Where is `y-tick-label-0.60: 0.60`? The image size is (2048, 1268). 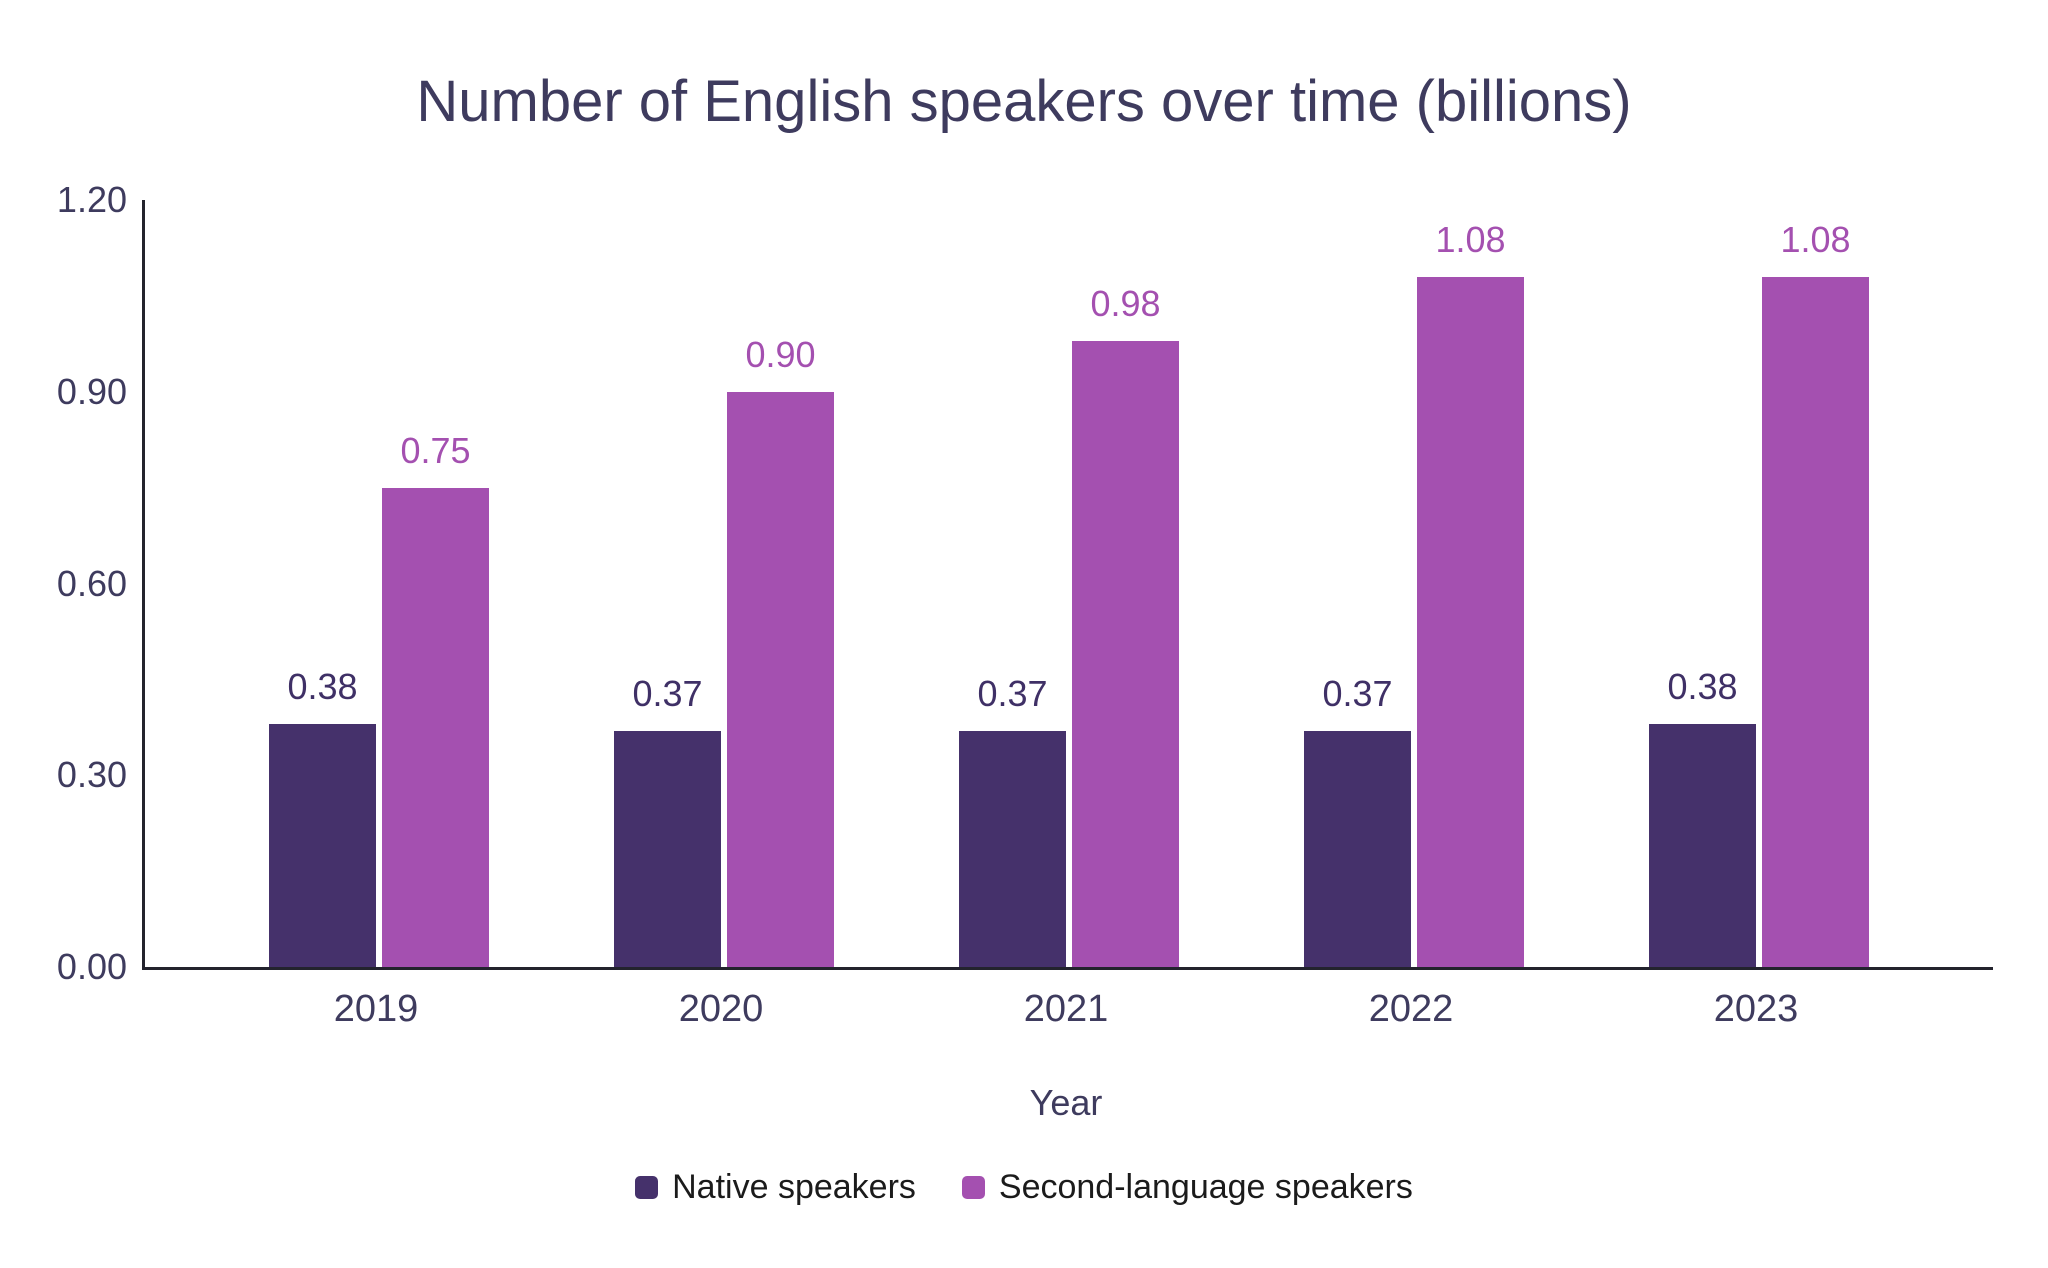 y-tick-label-0.60: 0.60 is located at coordinates (91, 583).